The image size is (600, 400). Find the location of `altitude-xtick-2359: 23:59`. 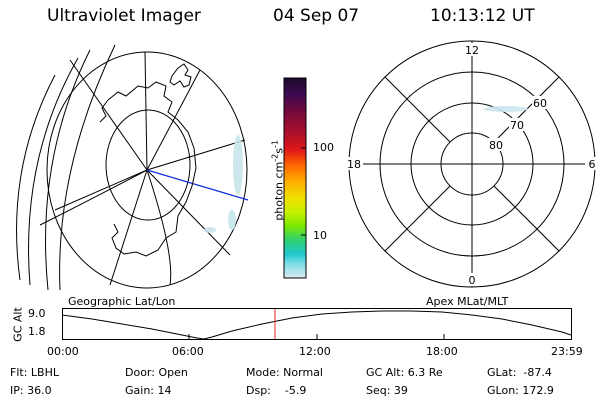

altitude-xtick-2359: 23:59 is located at coordinates (567, 351).